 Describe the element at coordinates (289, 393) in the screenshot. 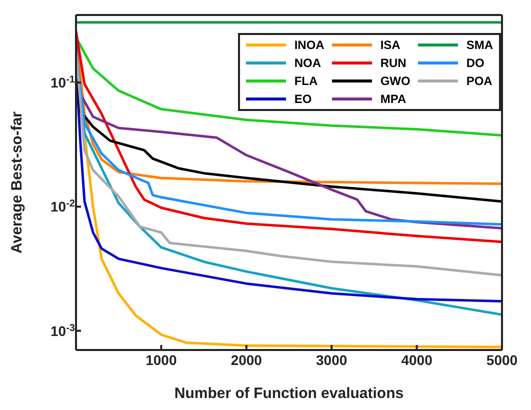

I see `x-axis-title: Number of Function evaluations` at that location.